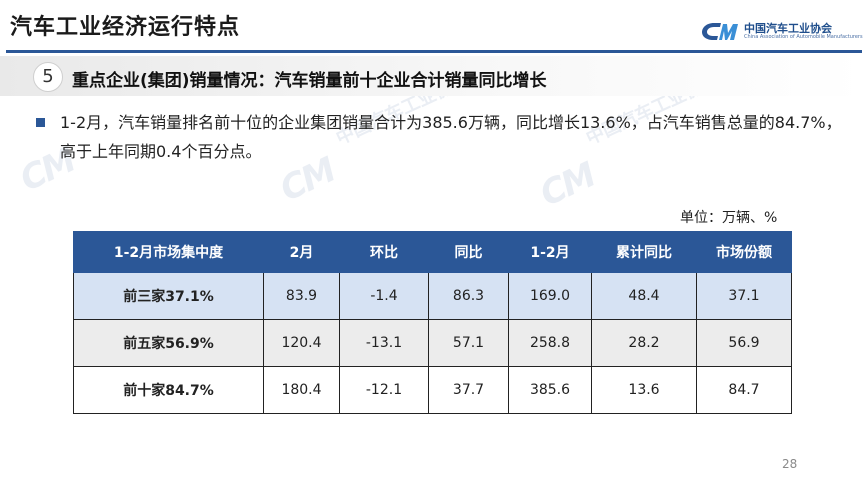 Image resolution: width=866 pixels, height=483 pixels. Describe the element at coordinates (125, 27) in the screenshot. I see `page-title: 汽车工业经济运行特点` at that location.